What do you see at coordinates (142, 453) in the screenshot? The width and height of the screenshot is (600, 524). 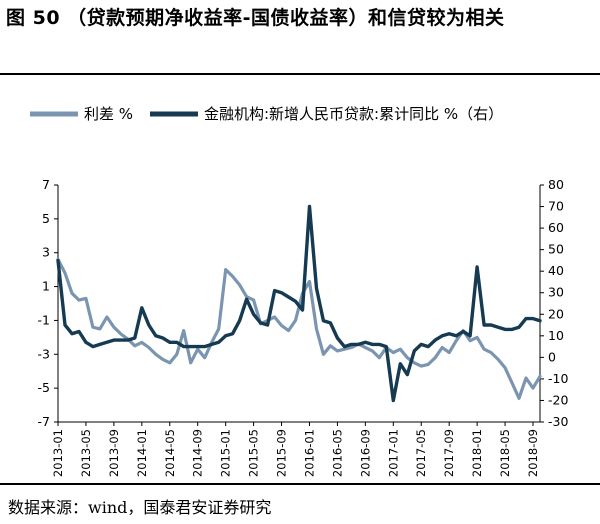 I see `x-tick-label: 2014-01` at bounding box center [142, 453].